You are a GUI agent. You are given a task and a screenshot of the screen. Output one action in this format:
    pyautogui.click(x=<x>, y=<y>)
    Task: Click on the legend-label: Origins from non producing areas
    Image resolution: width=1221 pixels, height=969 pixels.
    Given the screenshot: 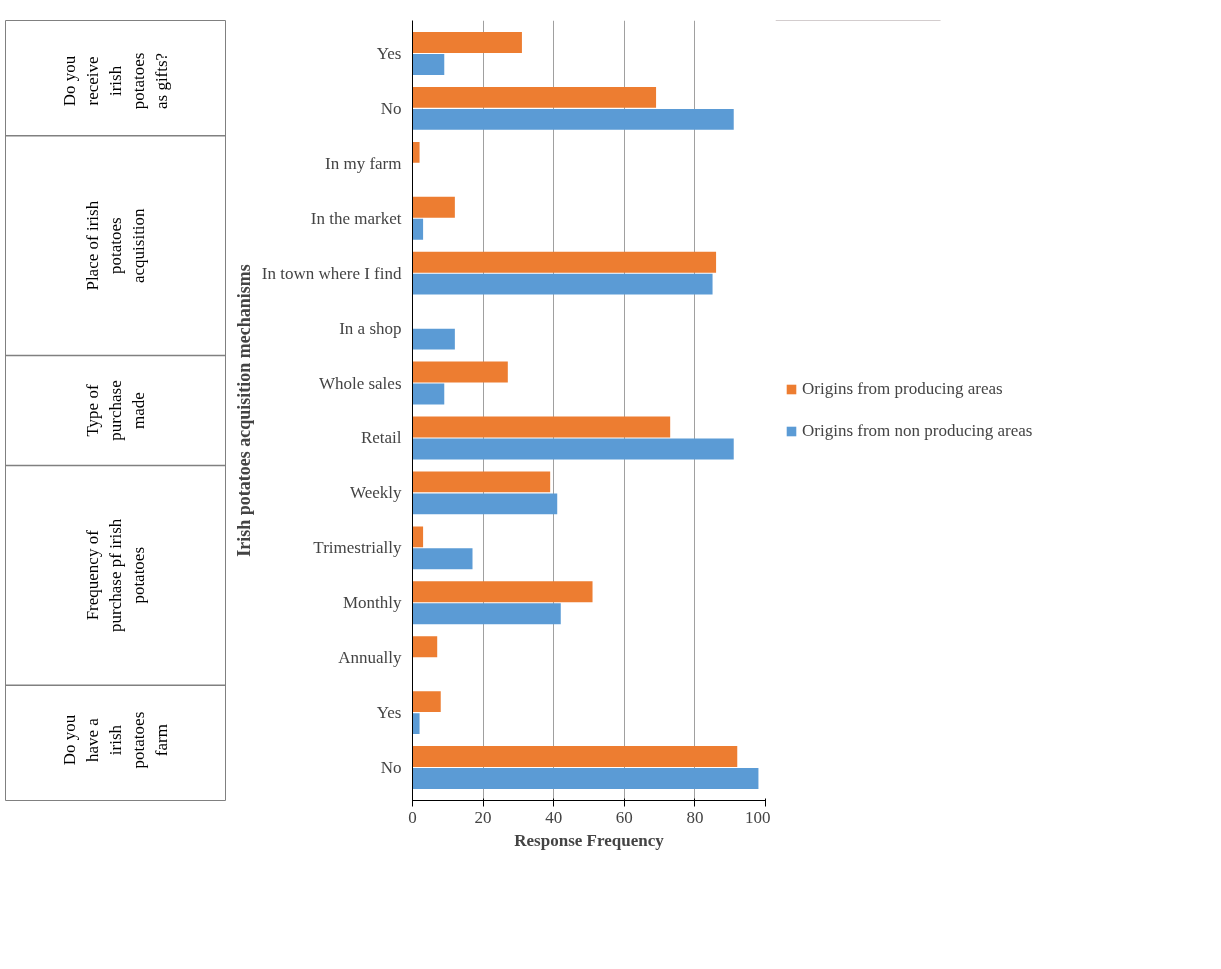 What is the action you would take?
    pyautogui.click(x=917, y=431)
    